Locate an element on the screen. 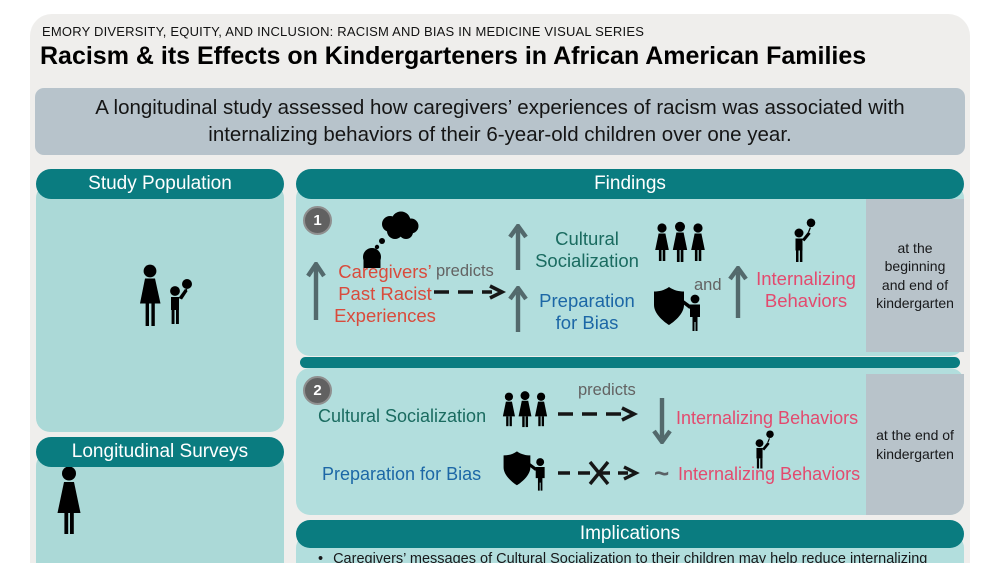  no-association-tilde: ~ is located at coordinates (662, 473).